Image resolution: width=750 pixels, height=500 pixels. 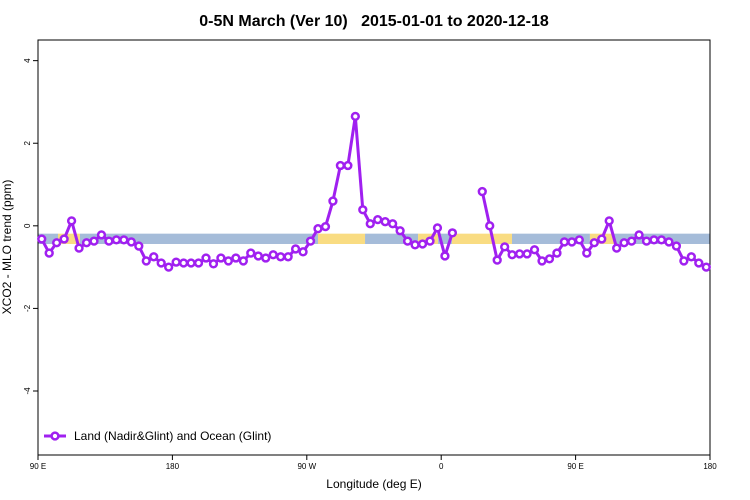 I want to click on x-tick-label: 90 E, so click(x=38, y=466).